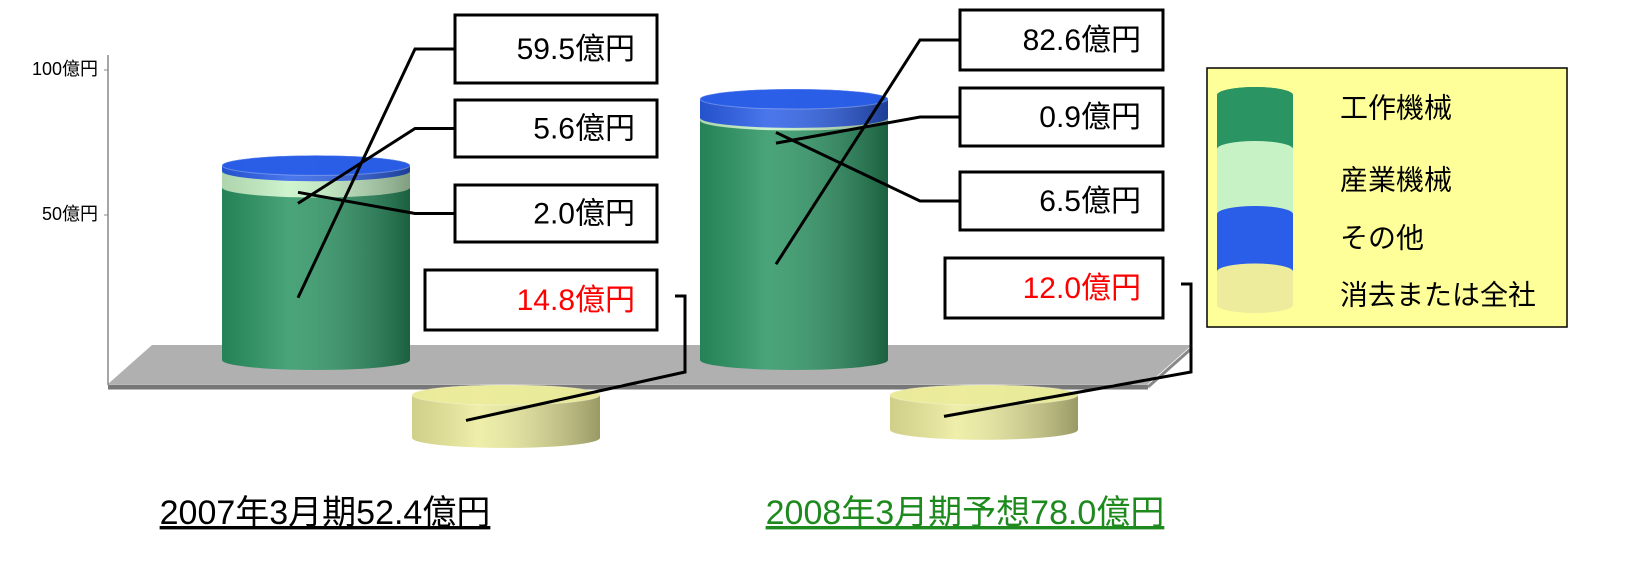 The height and width of the screenshot is (564, 1640). I want to click on legend-label: その他, so click(1382, 237).